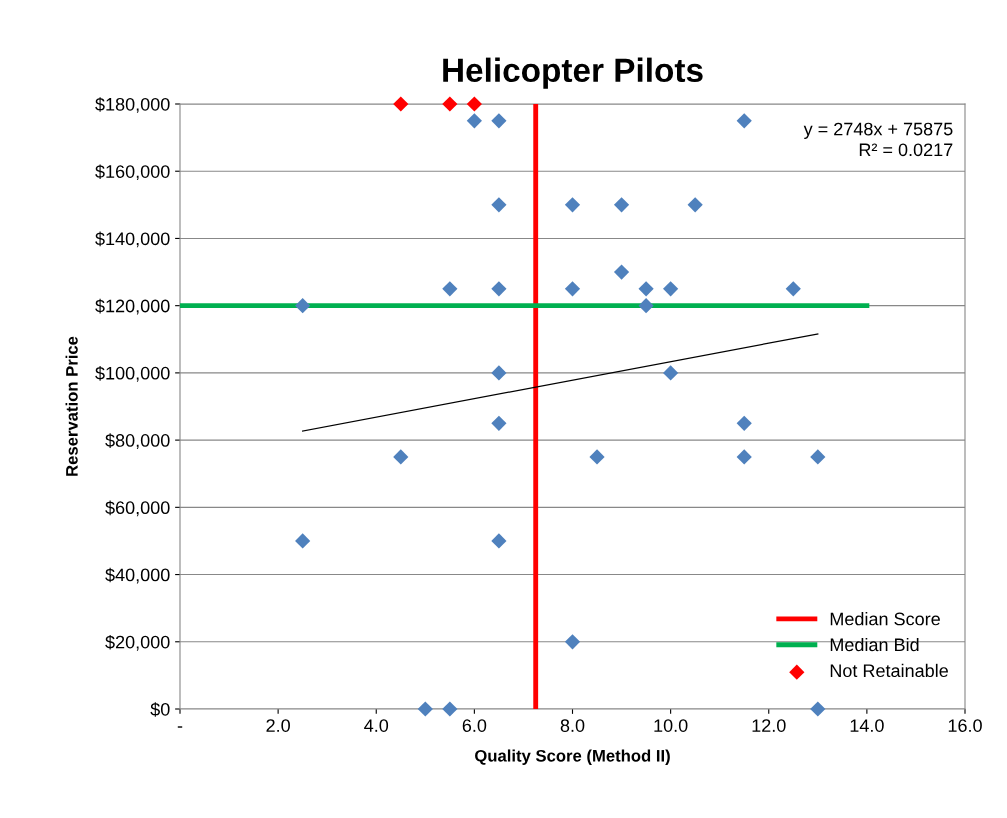 The width and height of the screenshot is (1007, 818). I want to click on x-tick-label: -, so click(180, 727).